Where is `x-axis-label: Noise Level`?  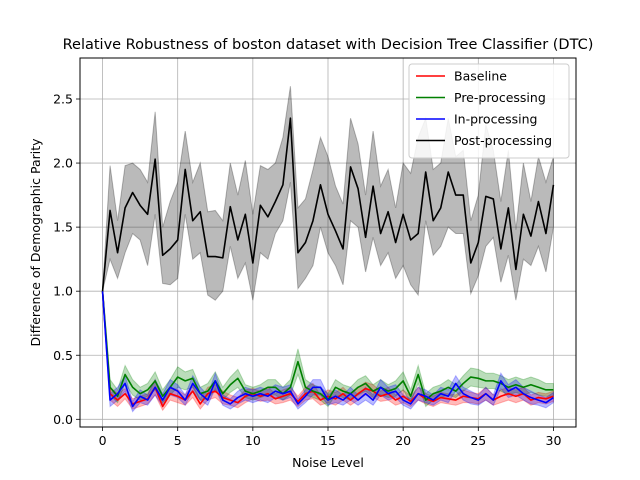 x-axis-label: Noise Level is located at coordinates (328, 462).